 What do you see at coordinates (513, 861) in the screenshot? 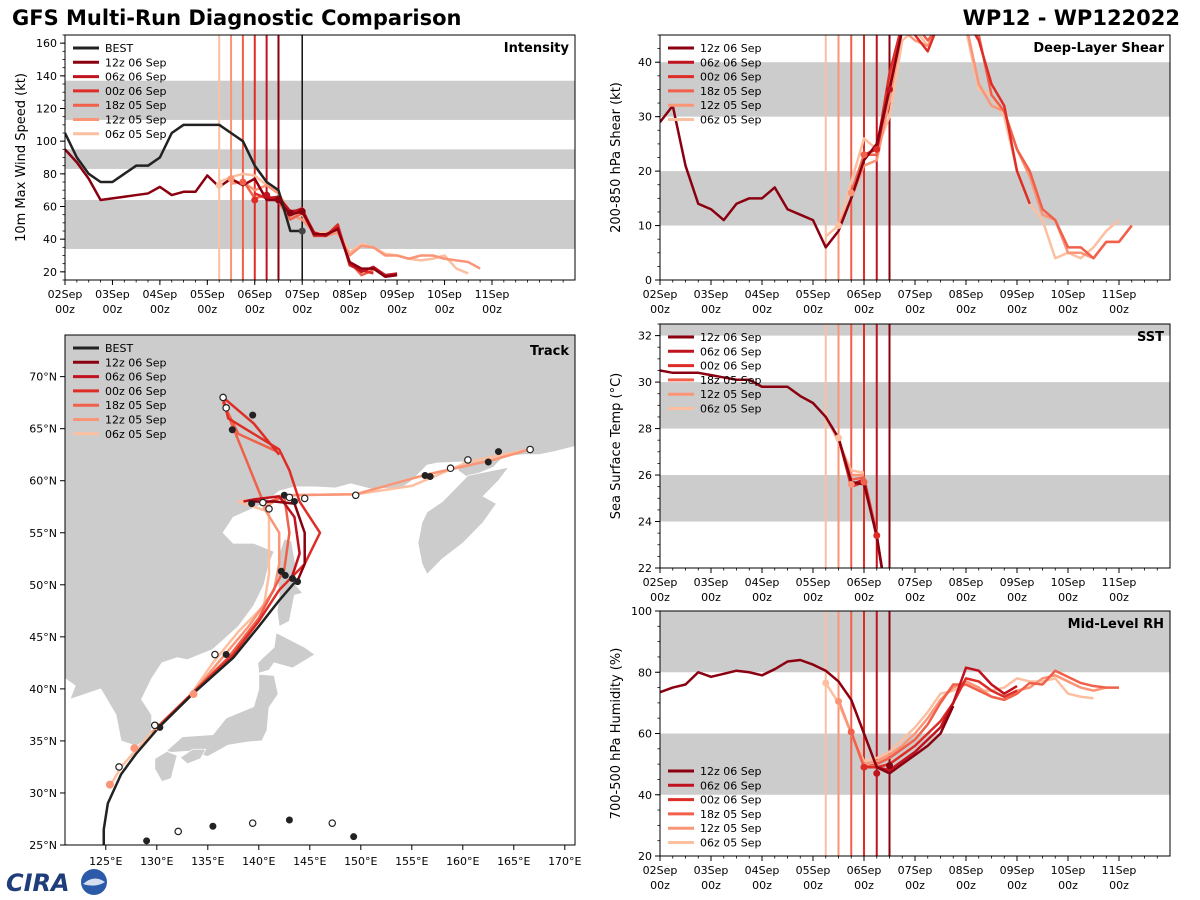
I see `lon-tick-label: 165°E` at bounding box center [513, 861].